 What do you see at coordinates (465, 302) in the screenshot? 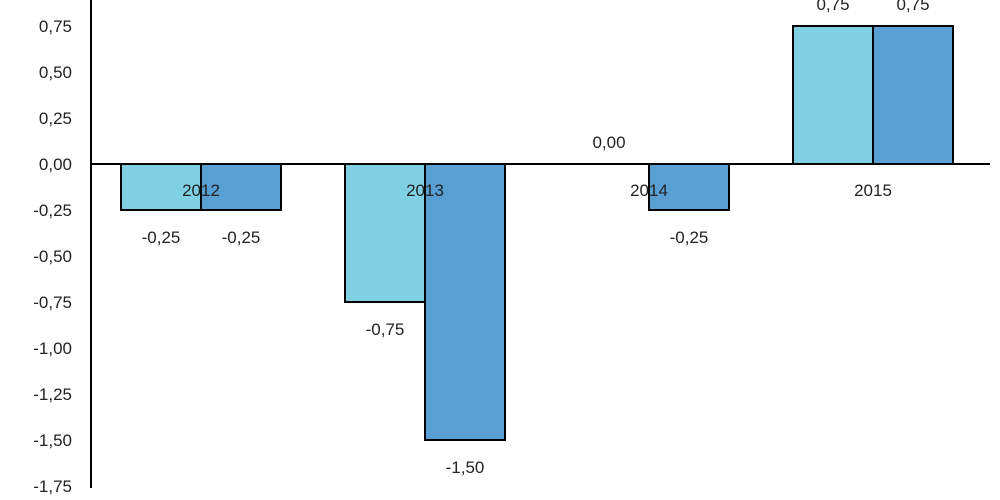
I see `bar-series-2-2013` at bounding box center [465, 302].